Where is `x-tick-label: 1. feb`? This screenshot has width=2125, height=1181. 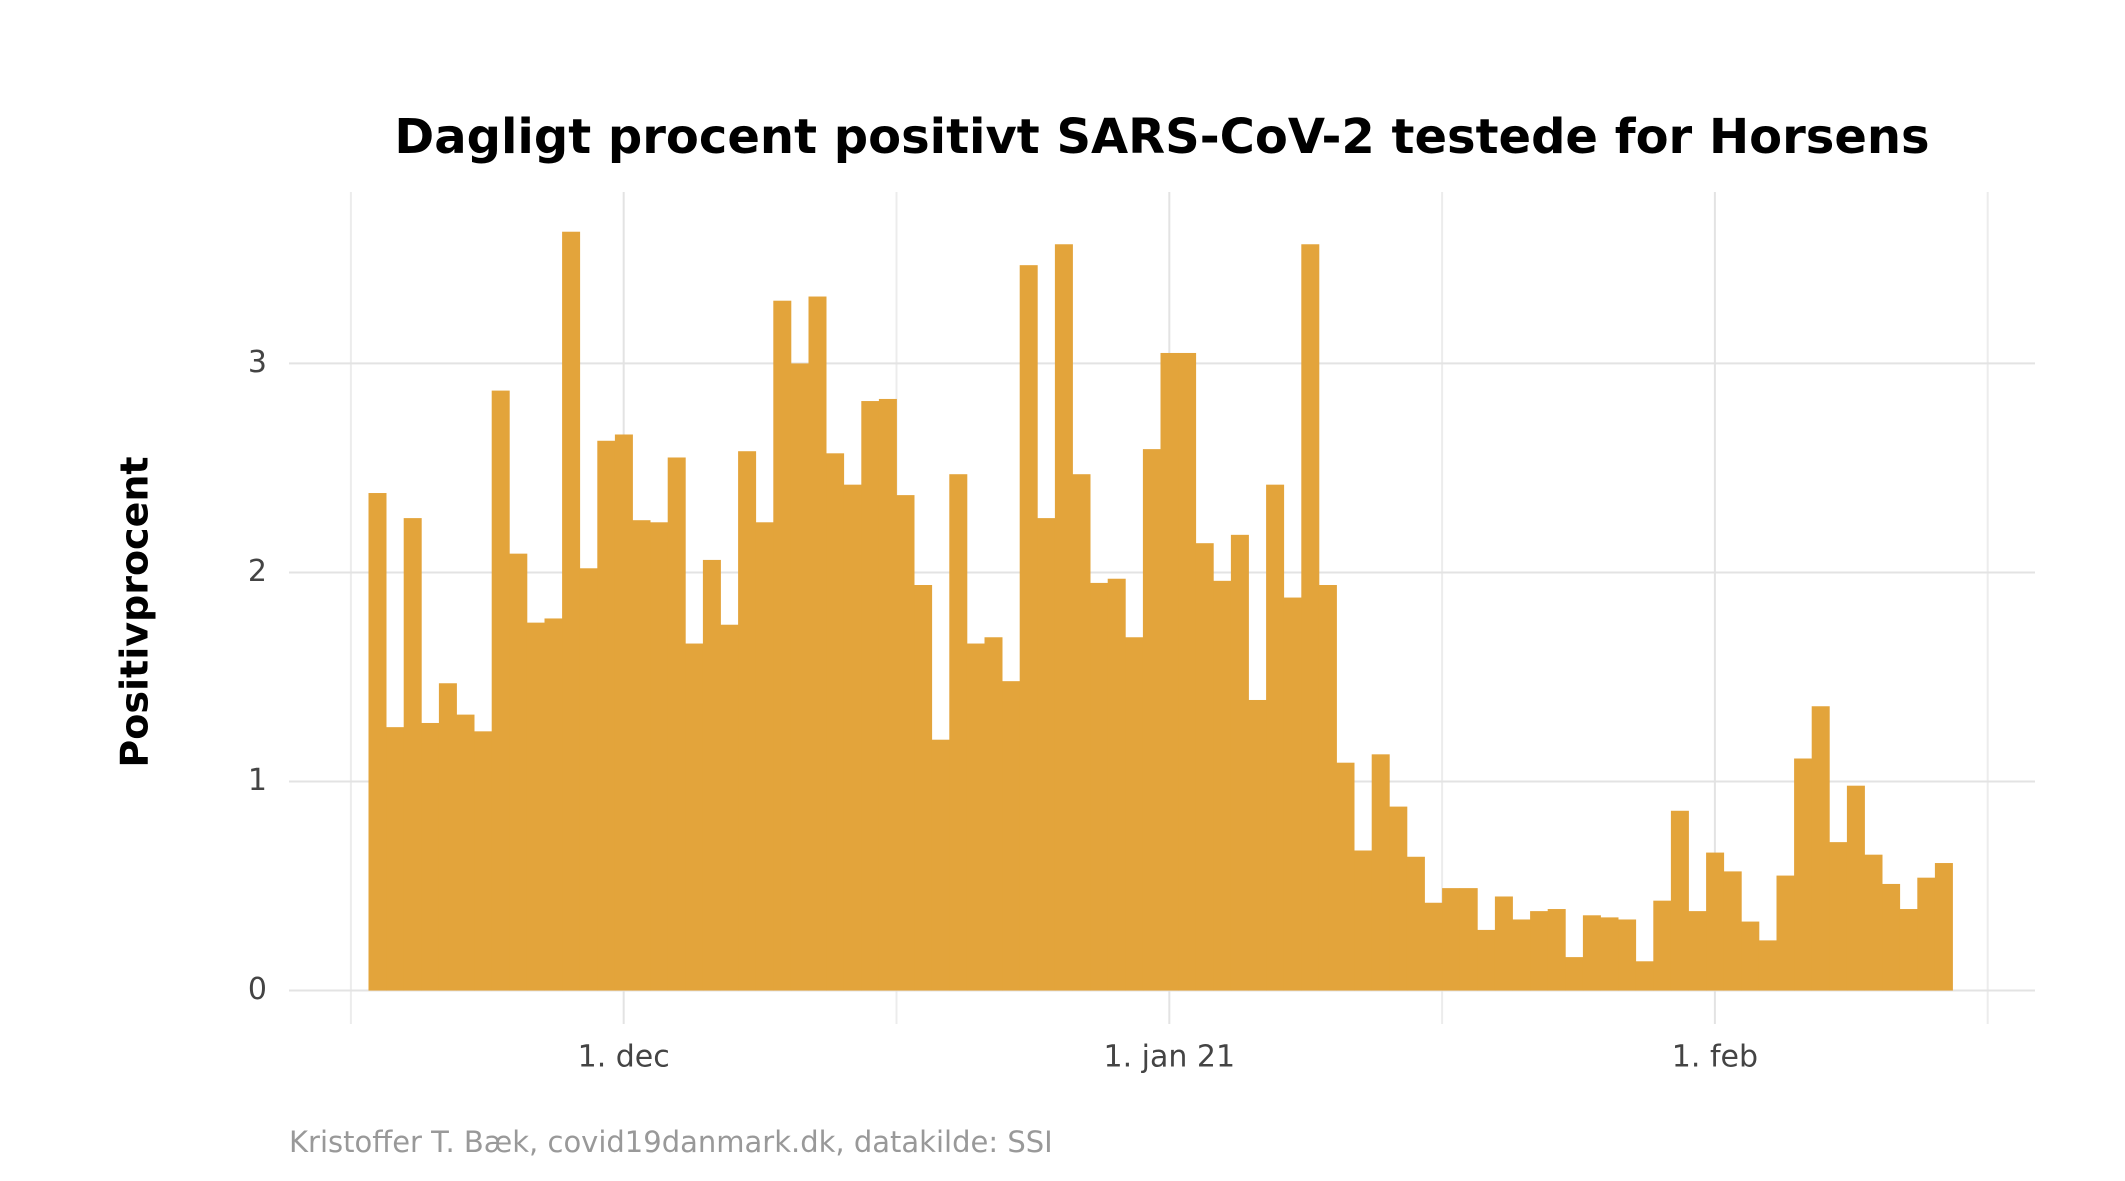
x-tick-label: 1. feb is located at coordinates (1715, 1057).